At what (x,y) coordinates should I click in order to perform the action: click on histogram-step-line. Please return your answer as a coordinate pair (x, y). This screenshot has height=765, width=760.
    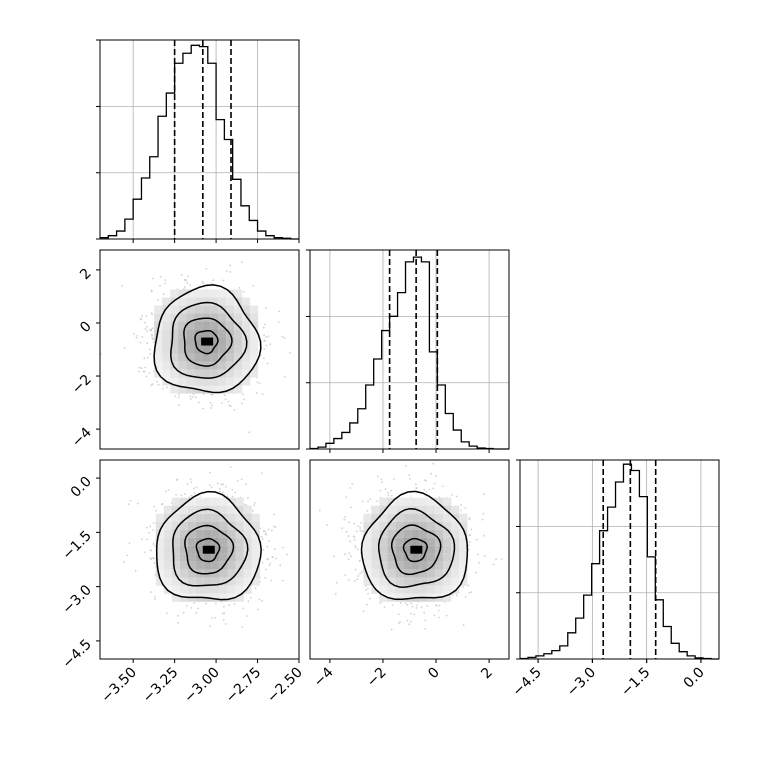
    Looking at the image, I should click on (619, 561).